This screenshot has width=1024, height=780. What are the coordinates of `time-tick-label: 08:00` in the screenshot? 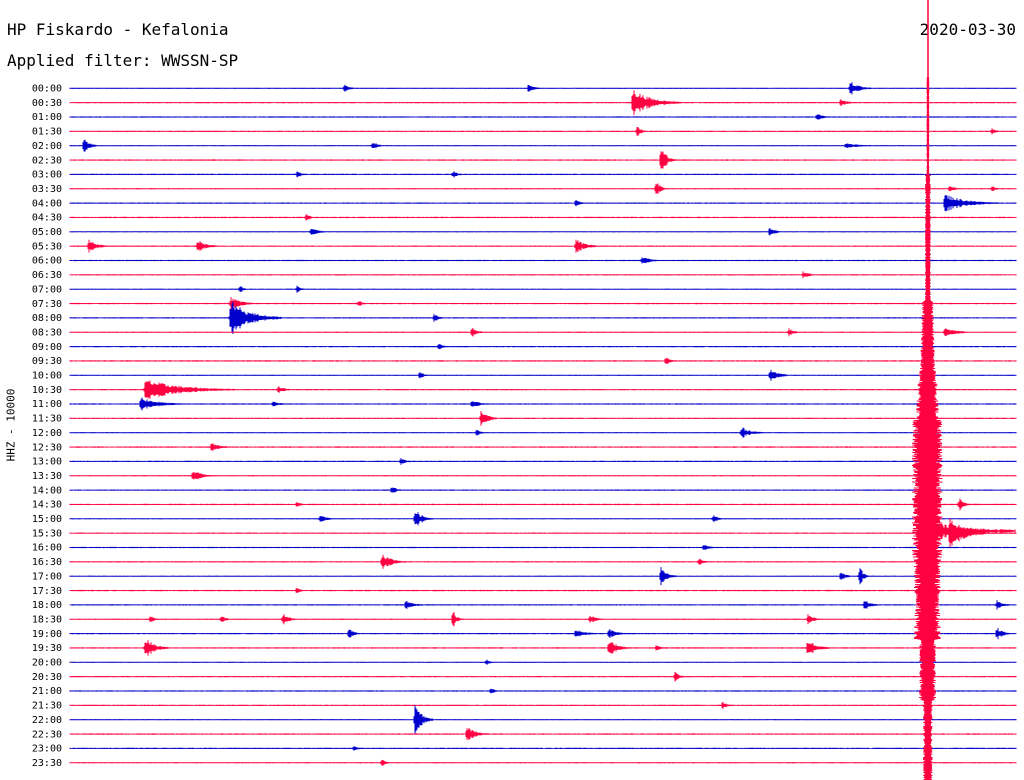 It's located at (47, 318).